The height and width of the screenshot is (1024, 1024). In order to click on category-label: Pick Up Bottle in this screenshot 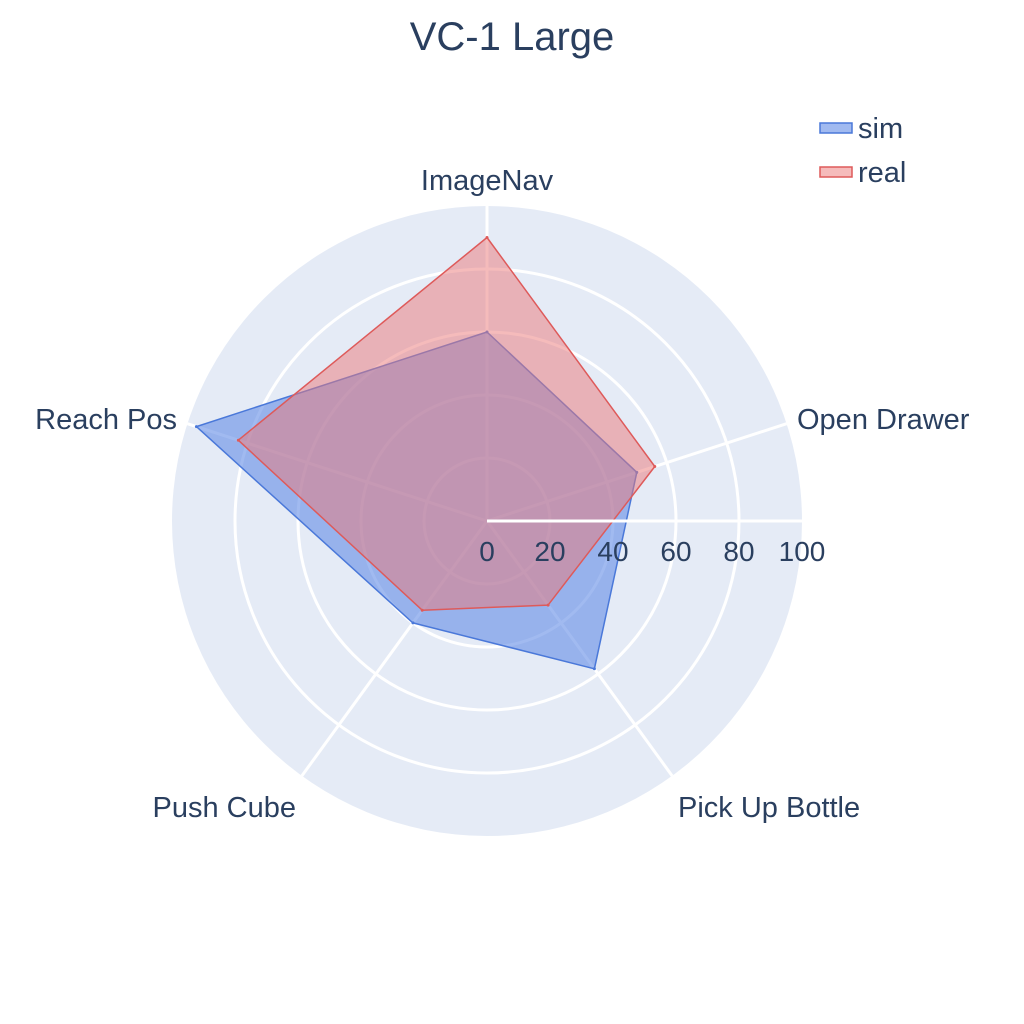, I will do `click(769, 808)`.